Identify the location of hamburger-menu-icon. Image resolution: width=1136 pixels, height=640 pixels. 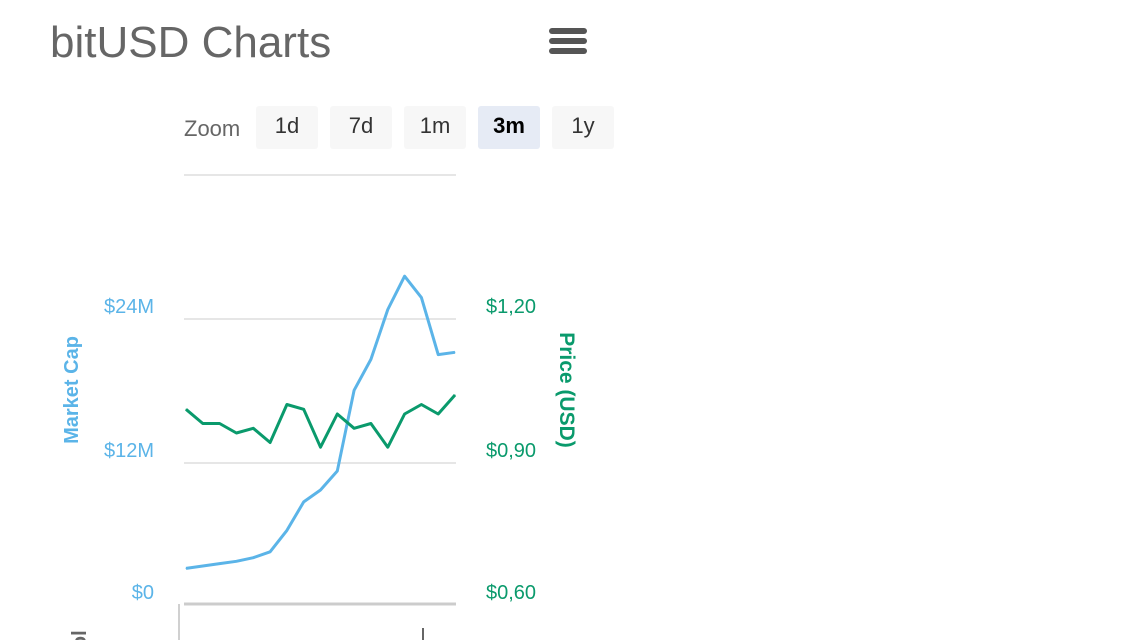
(568, 43).